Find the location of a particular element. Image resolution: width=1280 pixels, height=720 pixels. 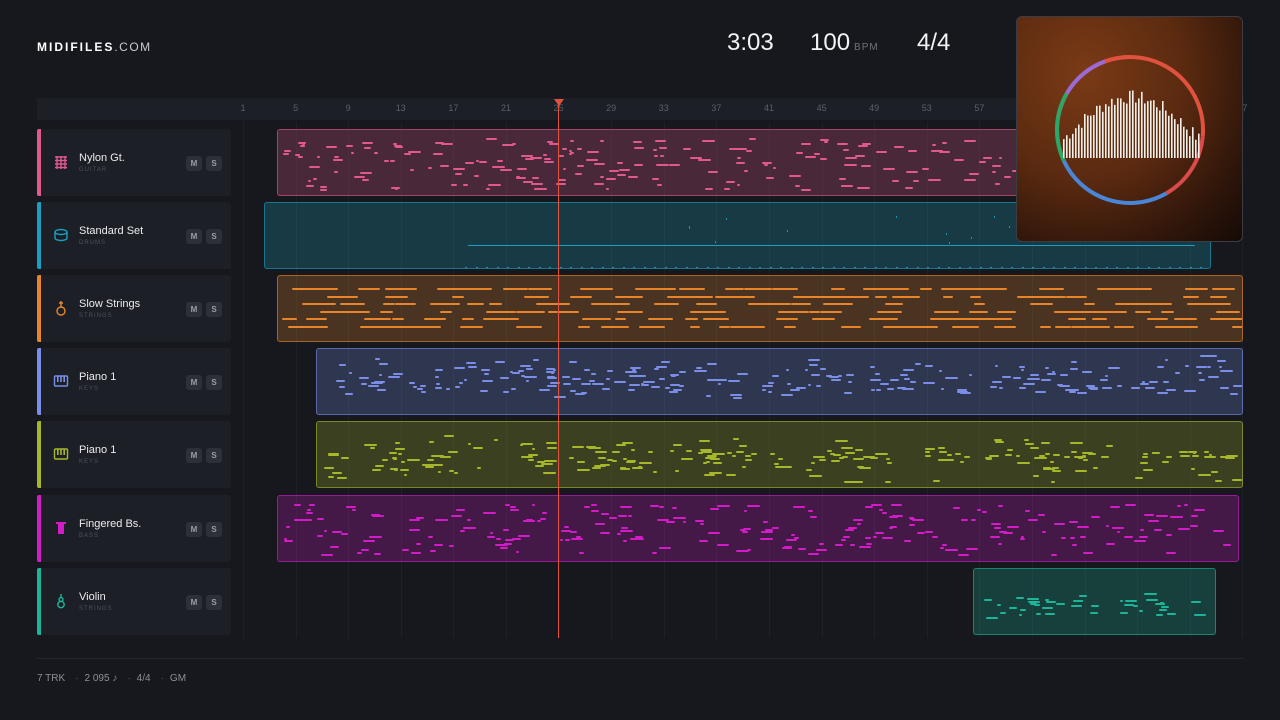

transport-tempo: 100 BPM is located at coordinates (844, 43).